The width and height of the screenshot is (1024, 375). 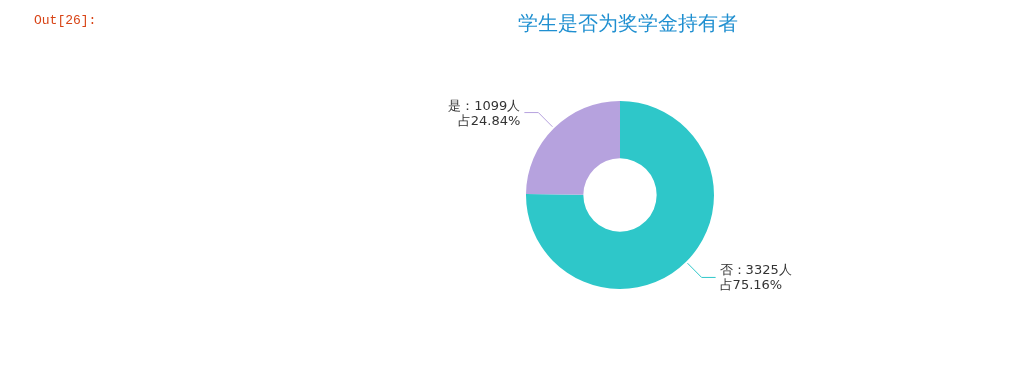 I want to click on annotation: Out[26]:, so click(x=65, y=20).